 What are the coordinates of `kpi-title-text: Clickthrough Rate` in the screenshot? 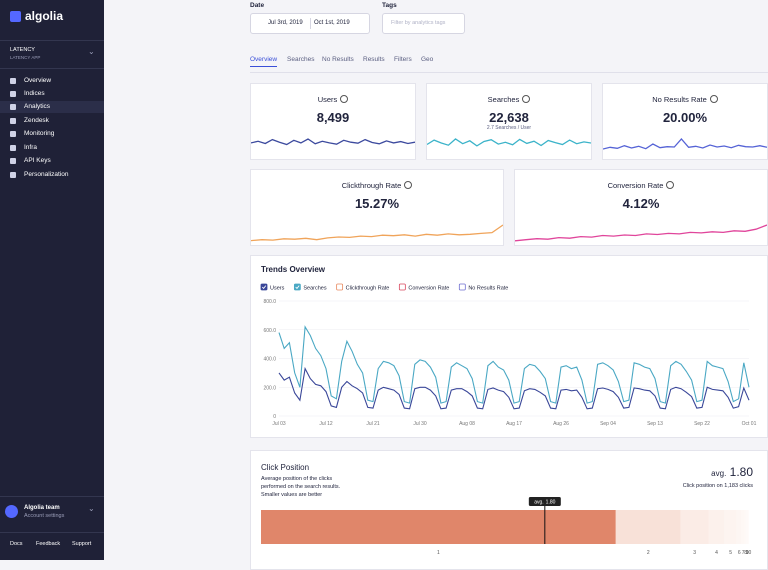 It's located at (371, 185).